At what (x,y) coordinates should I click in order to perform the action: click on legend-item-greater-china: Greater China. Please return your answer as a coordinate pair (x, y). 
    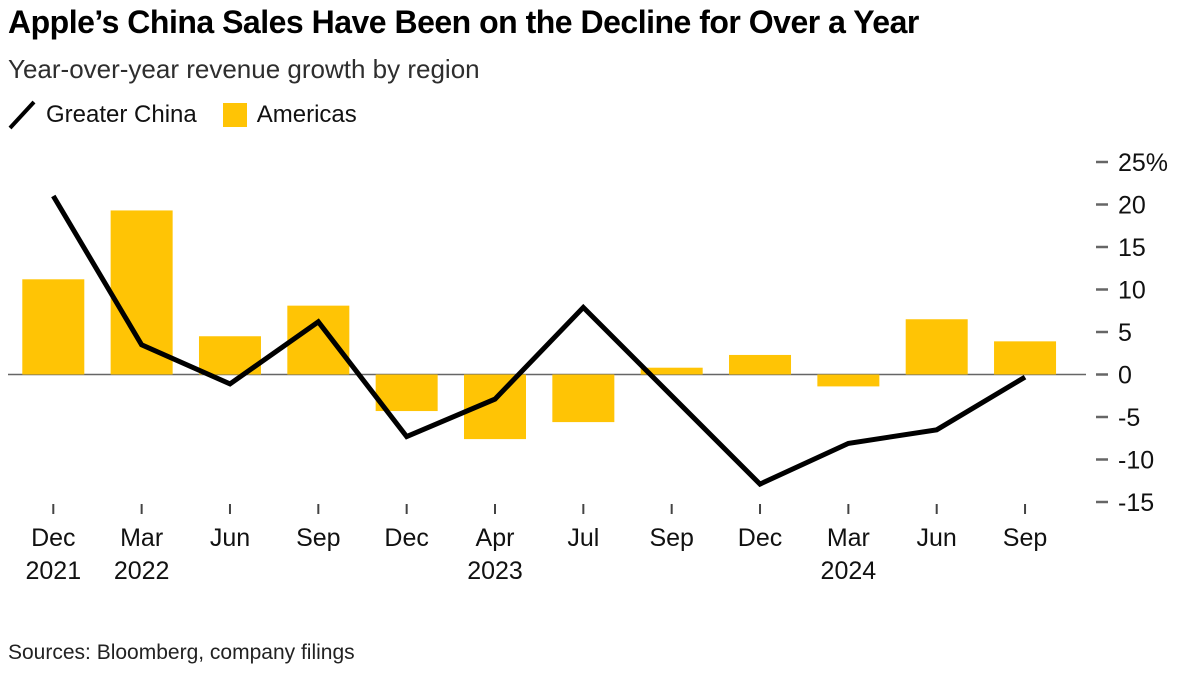
    Looking at the image, I should click on (102, 115).